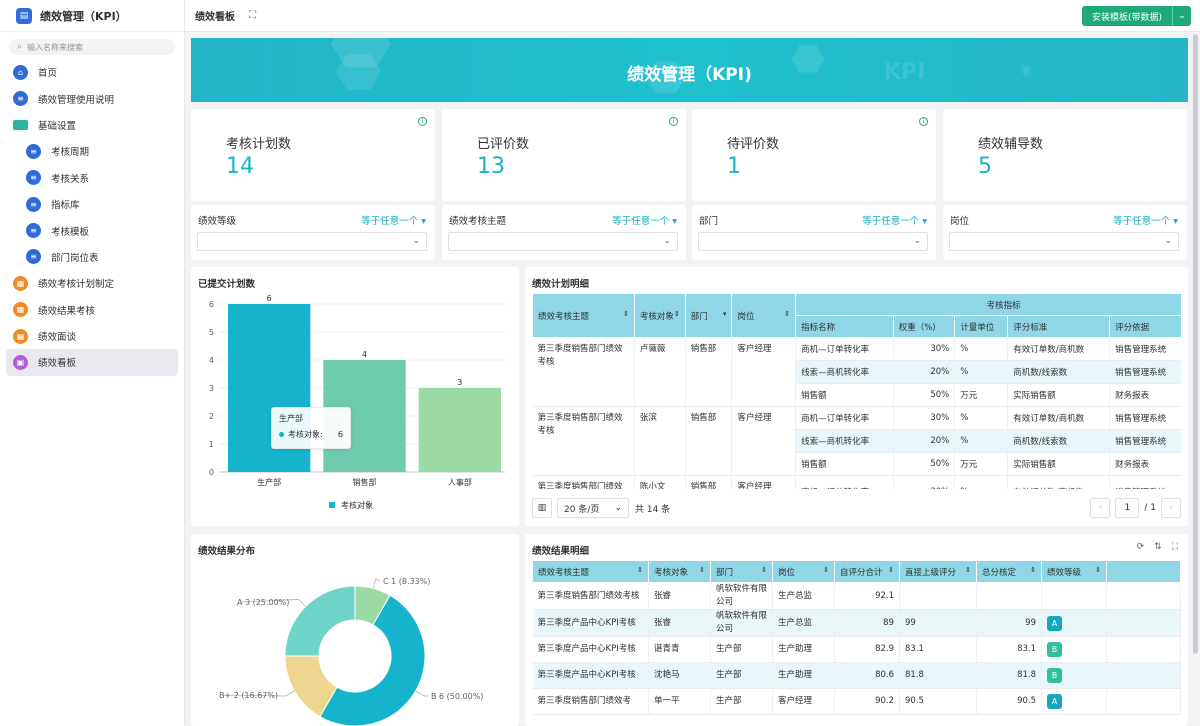 This screenshot has width=1200, height=726. What do you see at coordinates (593, 508) in the screenshot?
I see `page-size-select: 20 条/页 ⌄` at bounding box center [593, 508].